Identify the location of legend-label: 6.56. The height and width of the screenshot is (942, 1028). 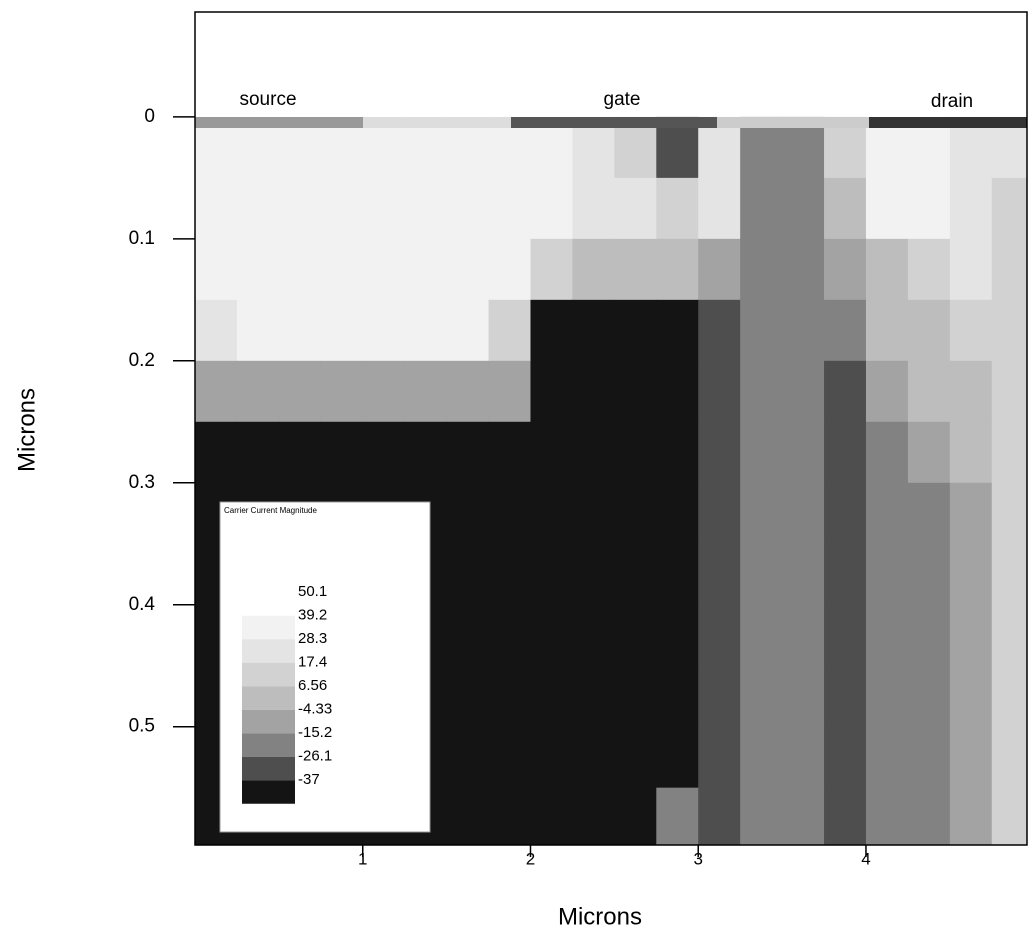
(312, 685).